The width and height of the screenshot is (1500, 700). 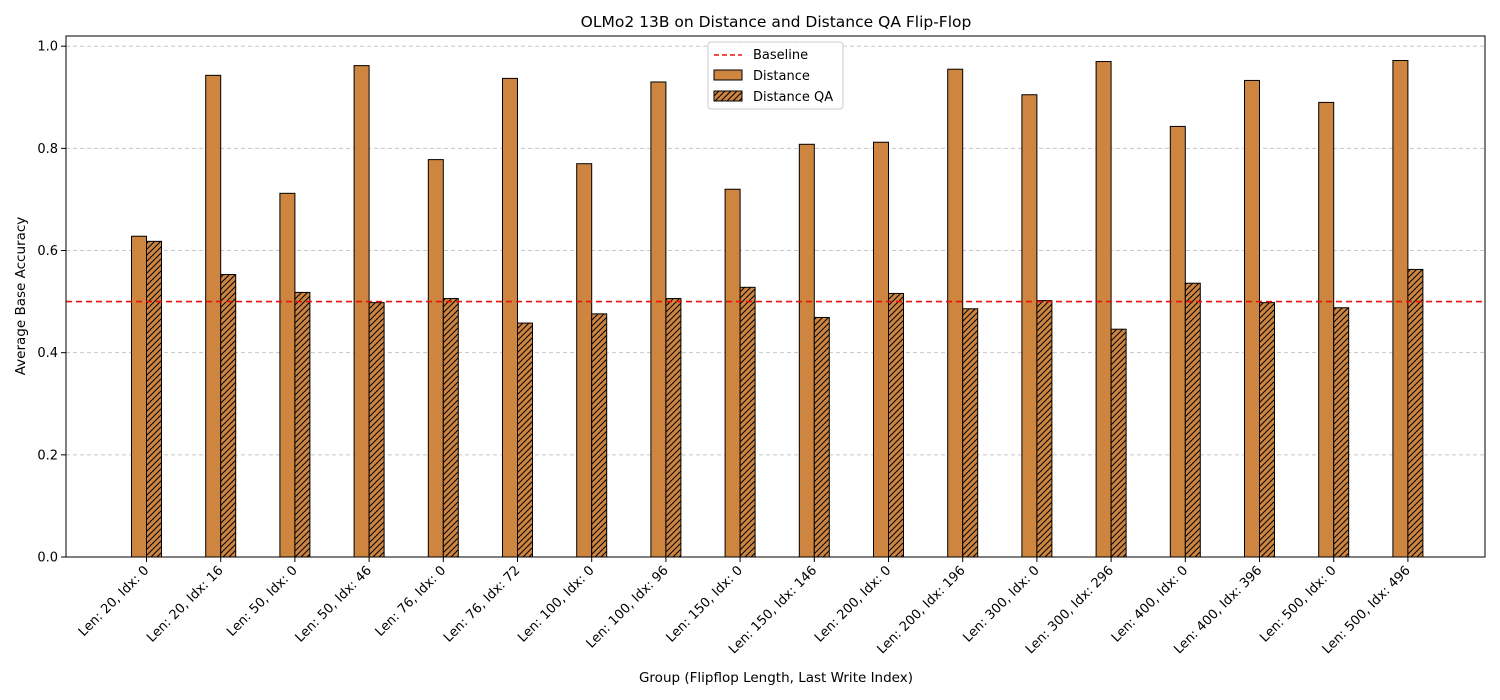 I want to click on legend-baseline-label: Baseline, so click(x=780, y=55).